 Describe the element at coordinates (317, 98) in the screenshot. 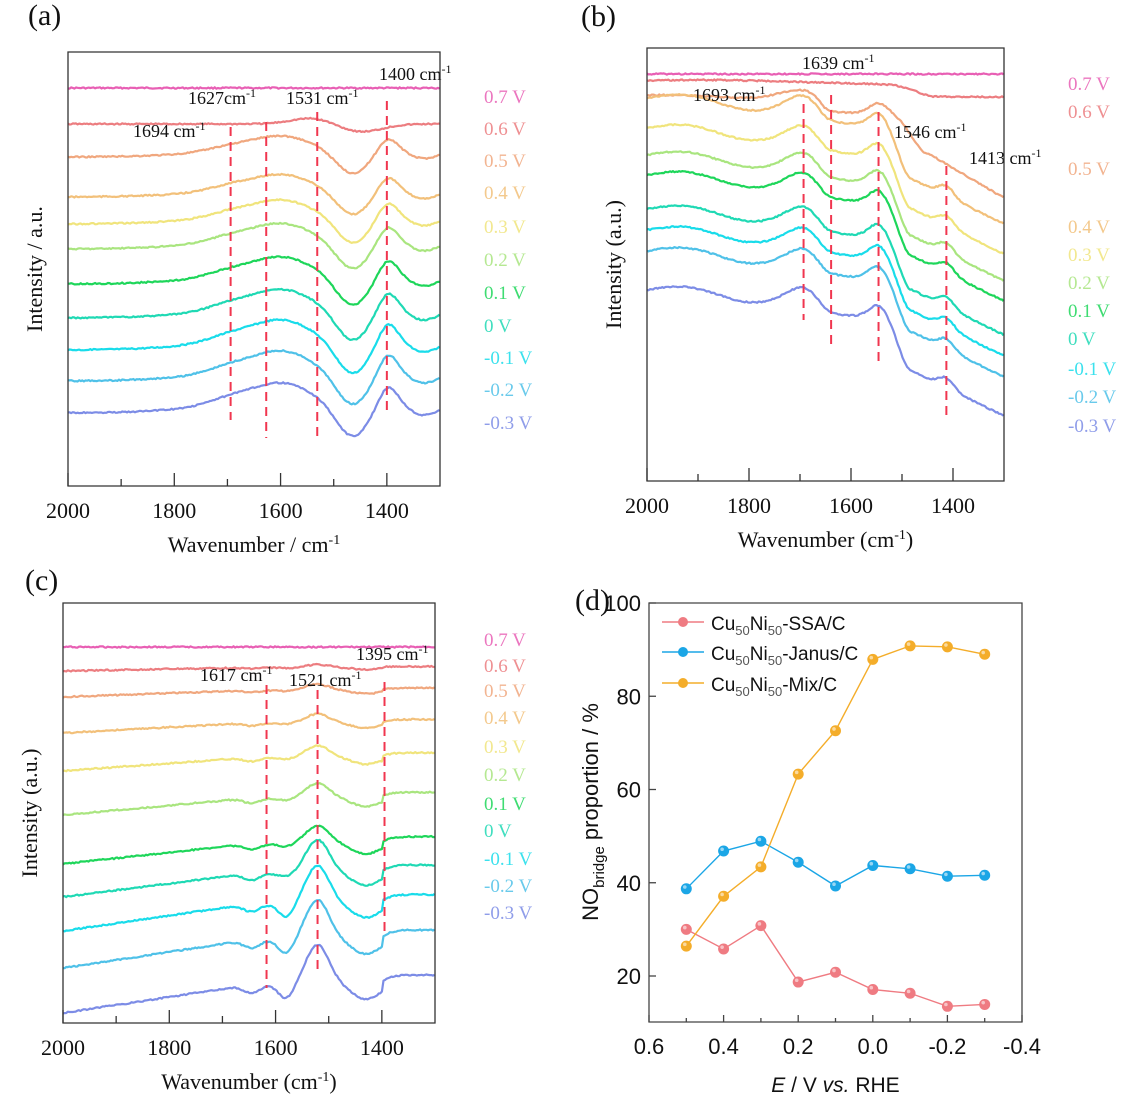

I see `peak-annotation-text: 1531 cm` at that location.